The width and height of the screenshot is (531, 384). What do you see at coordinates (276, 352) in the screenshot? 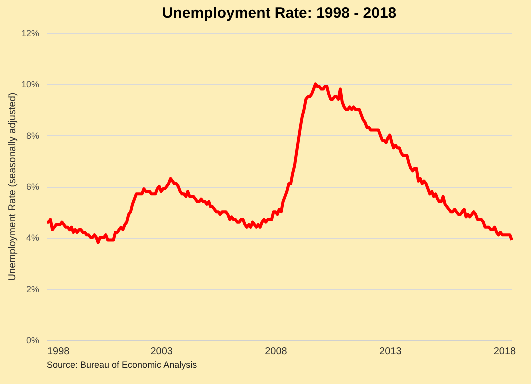
I see `x-tick-label: 2008` at bounding box center [276, 352].